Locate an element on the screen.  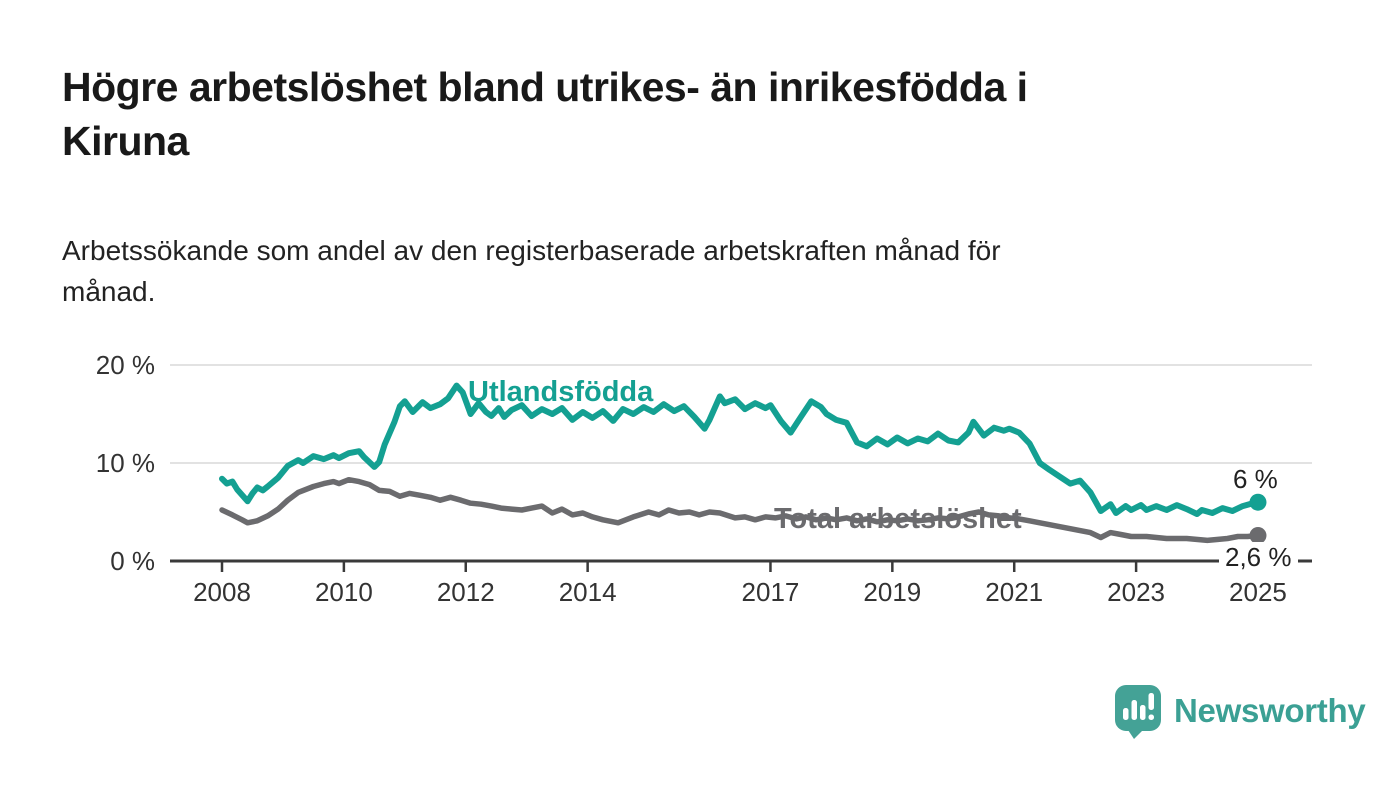
series-line-total is located at coordinates (740, 510).